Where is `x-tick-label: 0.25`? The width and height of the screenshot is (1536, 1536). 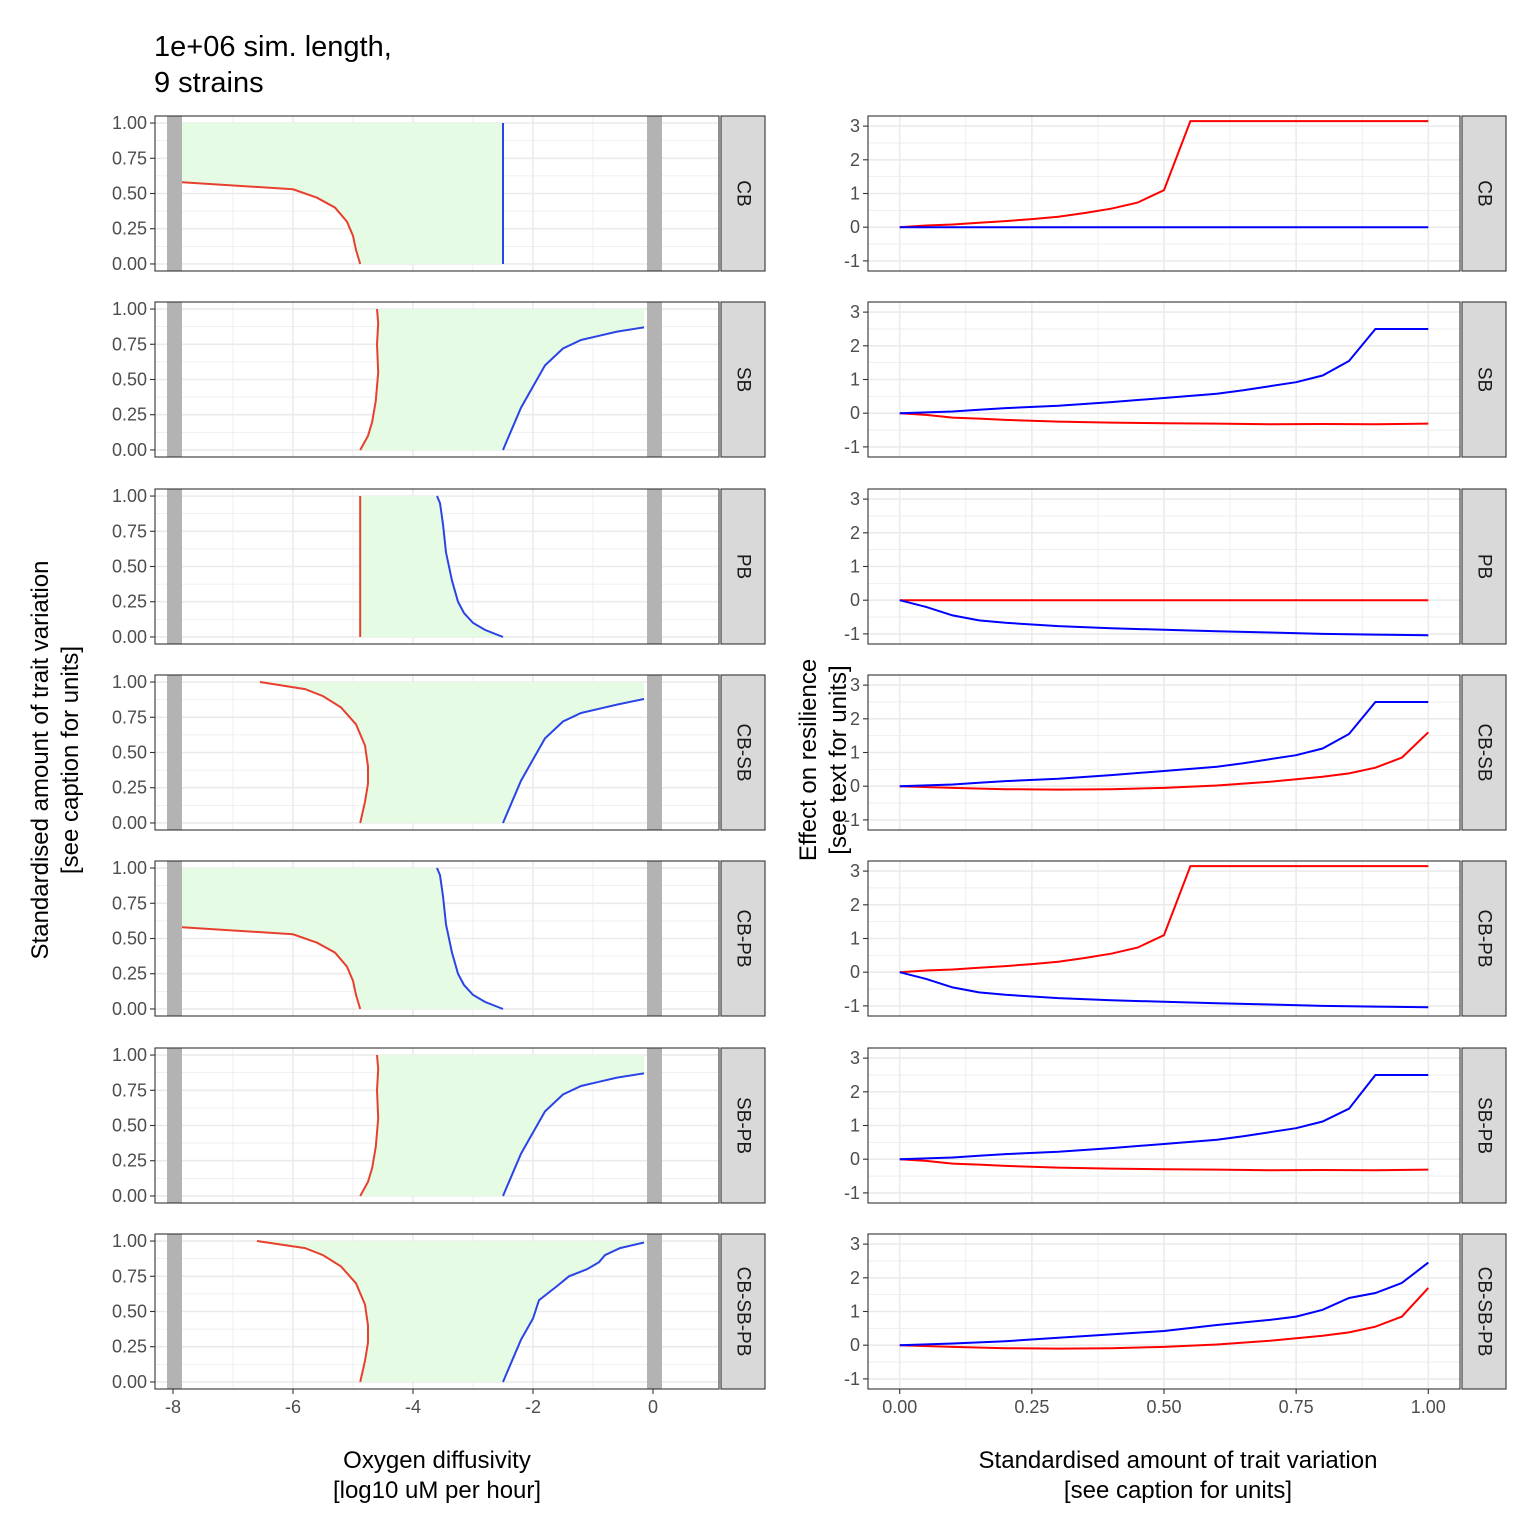 x-tick-label: 0.25 is located at coordinates (1031, 1407).